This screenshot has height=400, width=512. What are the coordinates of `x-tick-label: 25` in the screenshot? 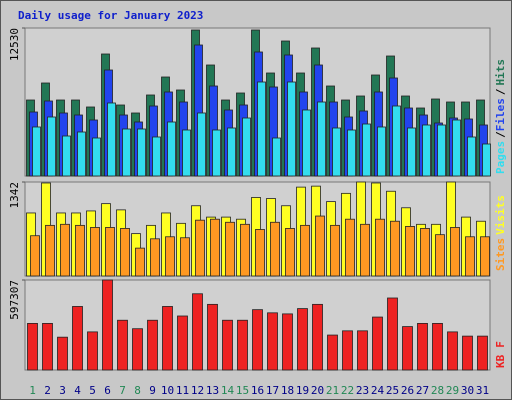 It's located at (392, 390).